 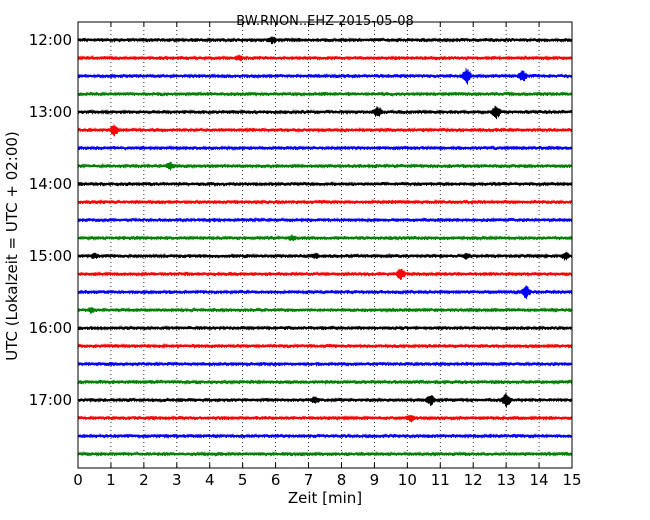 What do you see at coordinates (375, 480) in the screenshot?
I see `x-tick-label: 9` at bounding box center [375, 480].